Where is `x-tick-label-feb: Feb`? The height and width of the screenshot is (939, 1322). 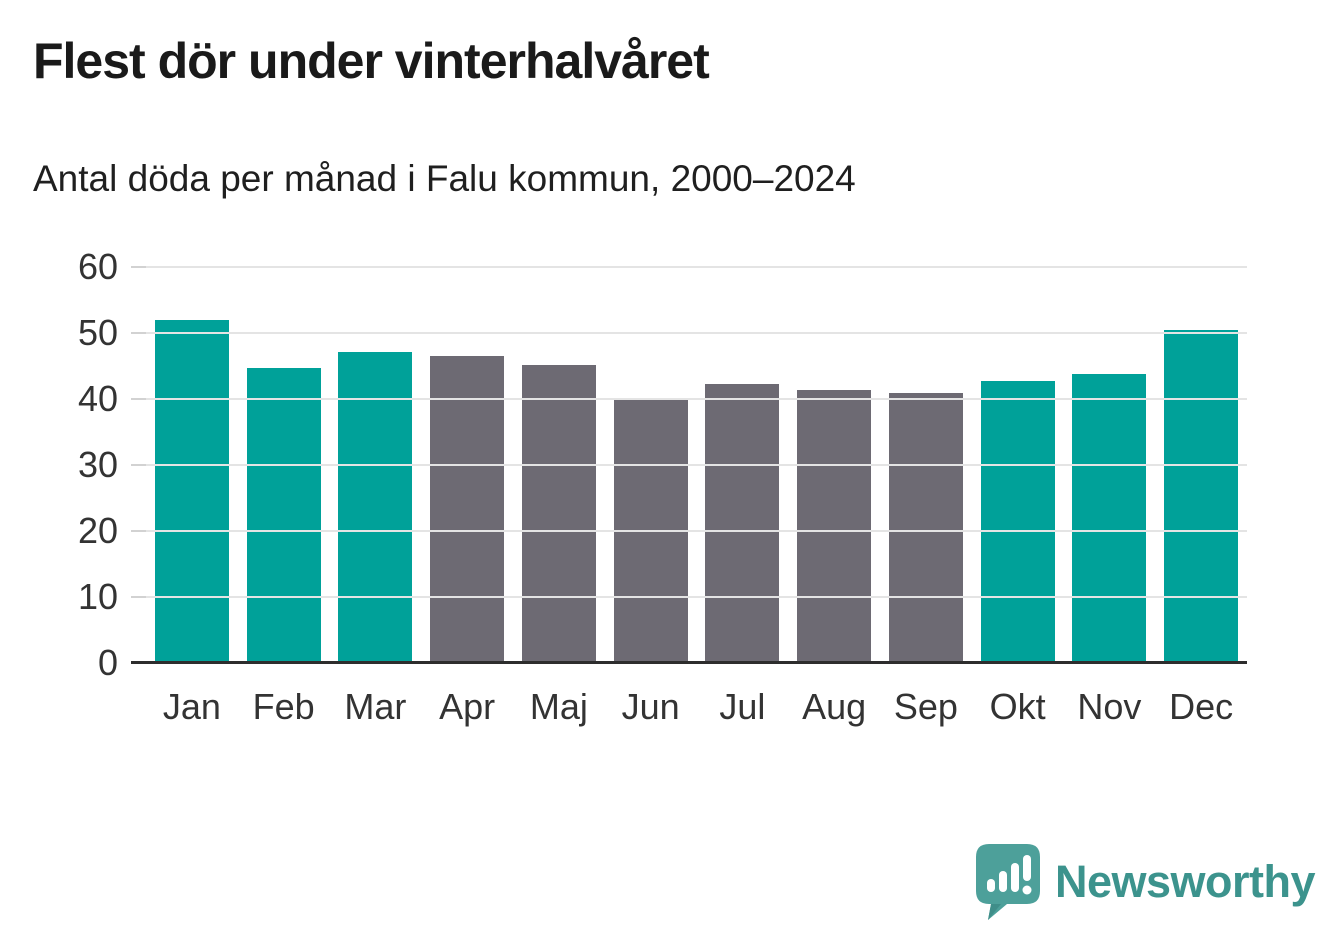 x-tick-label-feb: Feb is located at coordinates (283, 706).